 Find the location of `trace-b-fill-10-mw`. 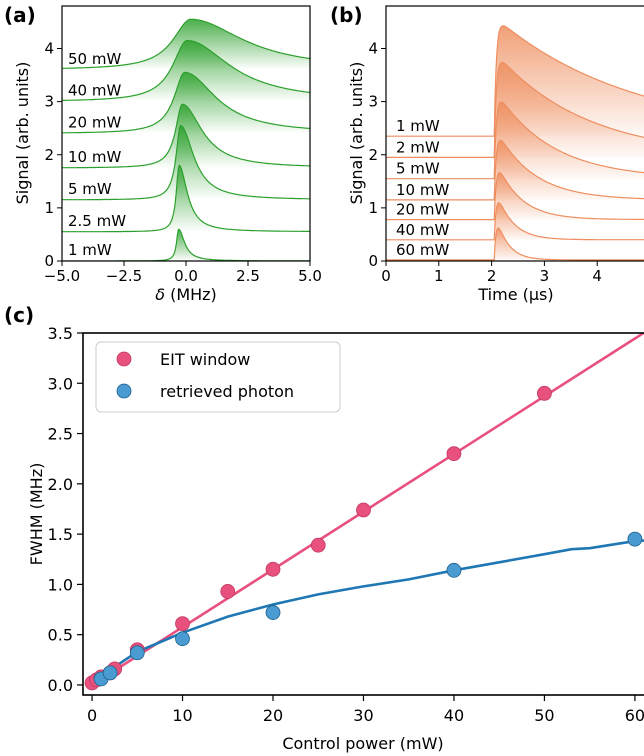

trace-b-fill-10-mw is located at coordinates (515, 170).